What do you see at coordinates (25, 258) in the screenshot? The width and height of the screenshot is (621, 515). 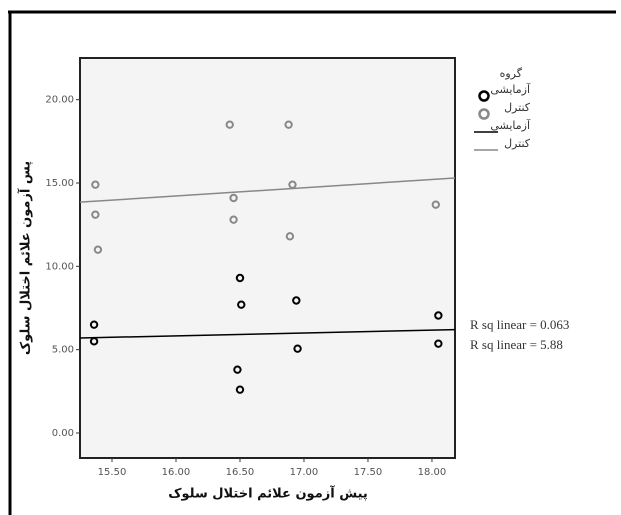 I see `y-axis-label: پس آزمون علائم اختلال سلوک` at bounding box center [25, 258].